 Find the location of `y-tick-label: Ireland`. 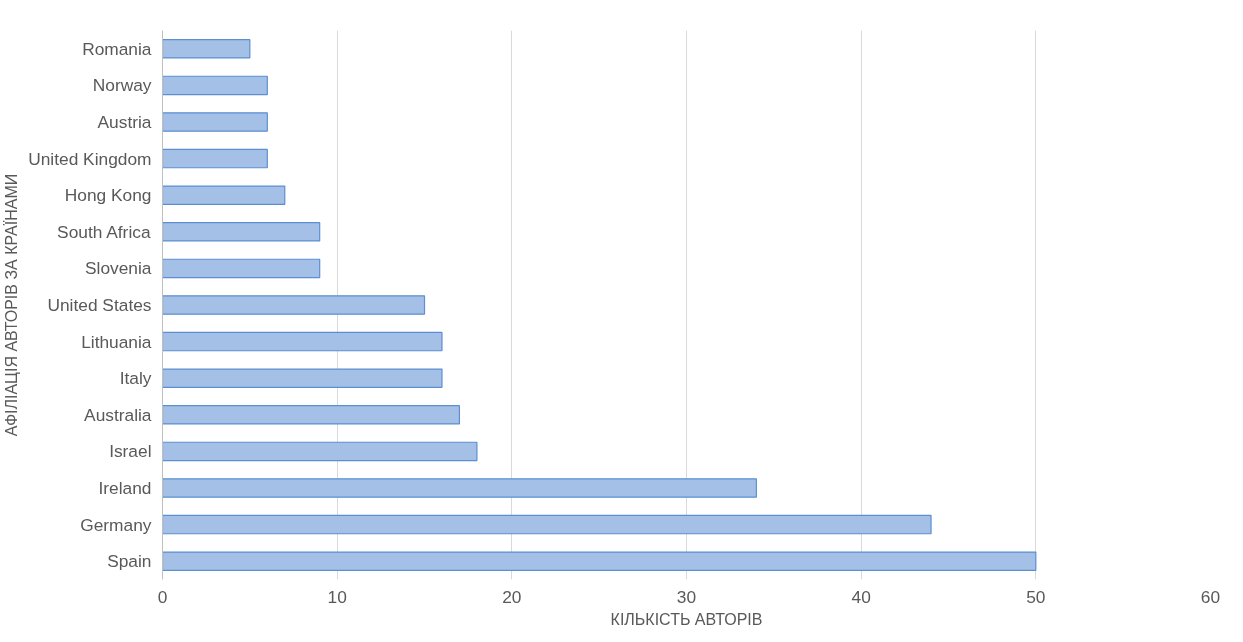

y-tick-label: Ireland is located at coordinates (125, 488).